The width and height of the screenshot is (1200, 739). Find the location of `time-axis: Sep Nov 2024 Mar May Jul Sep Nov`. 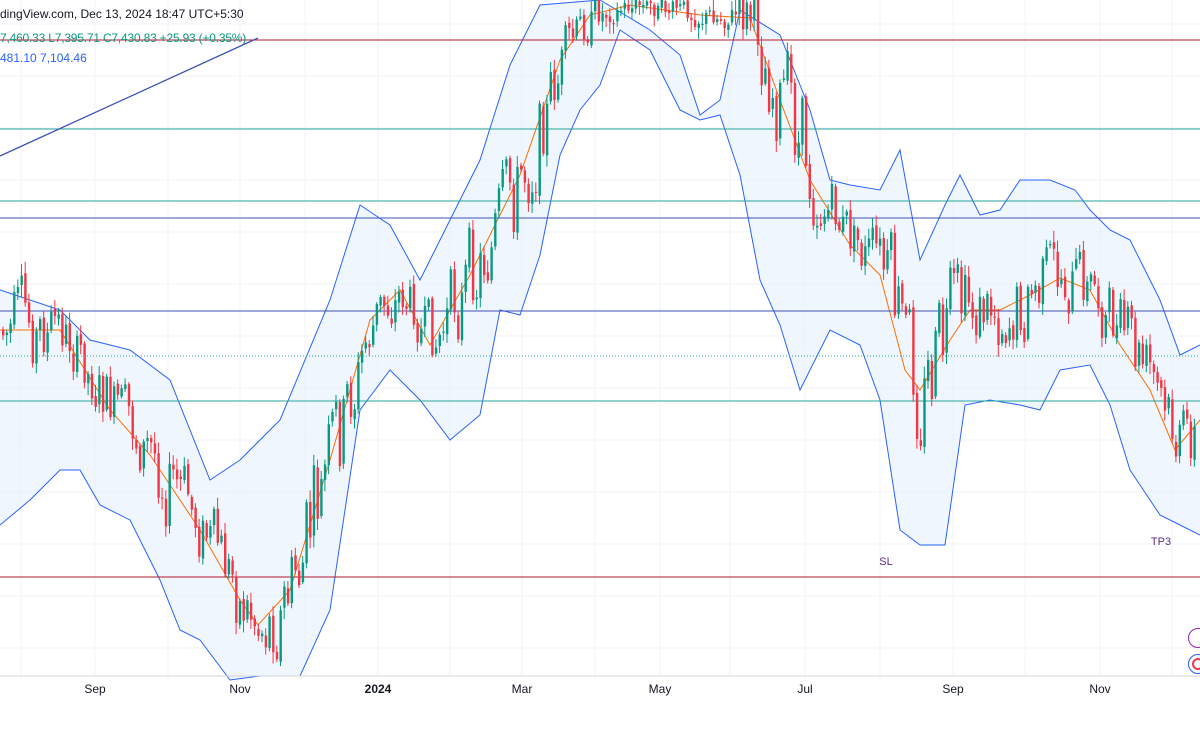

time-axis: Sep Nov 2024 Mar May Jul Sep Nov is located at coordinates (597, 689).